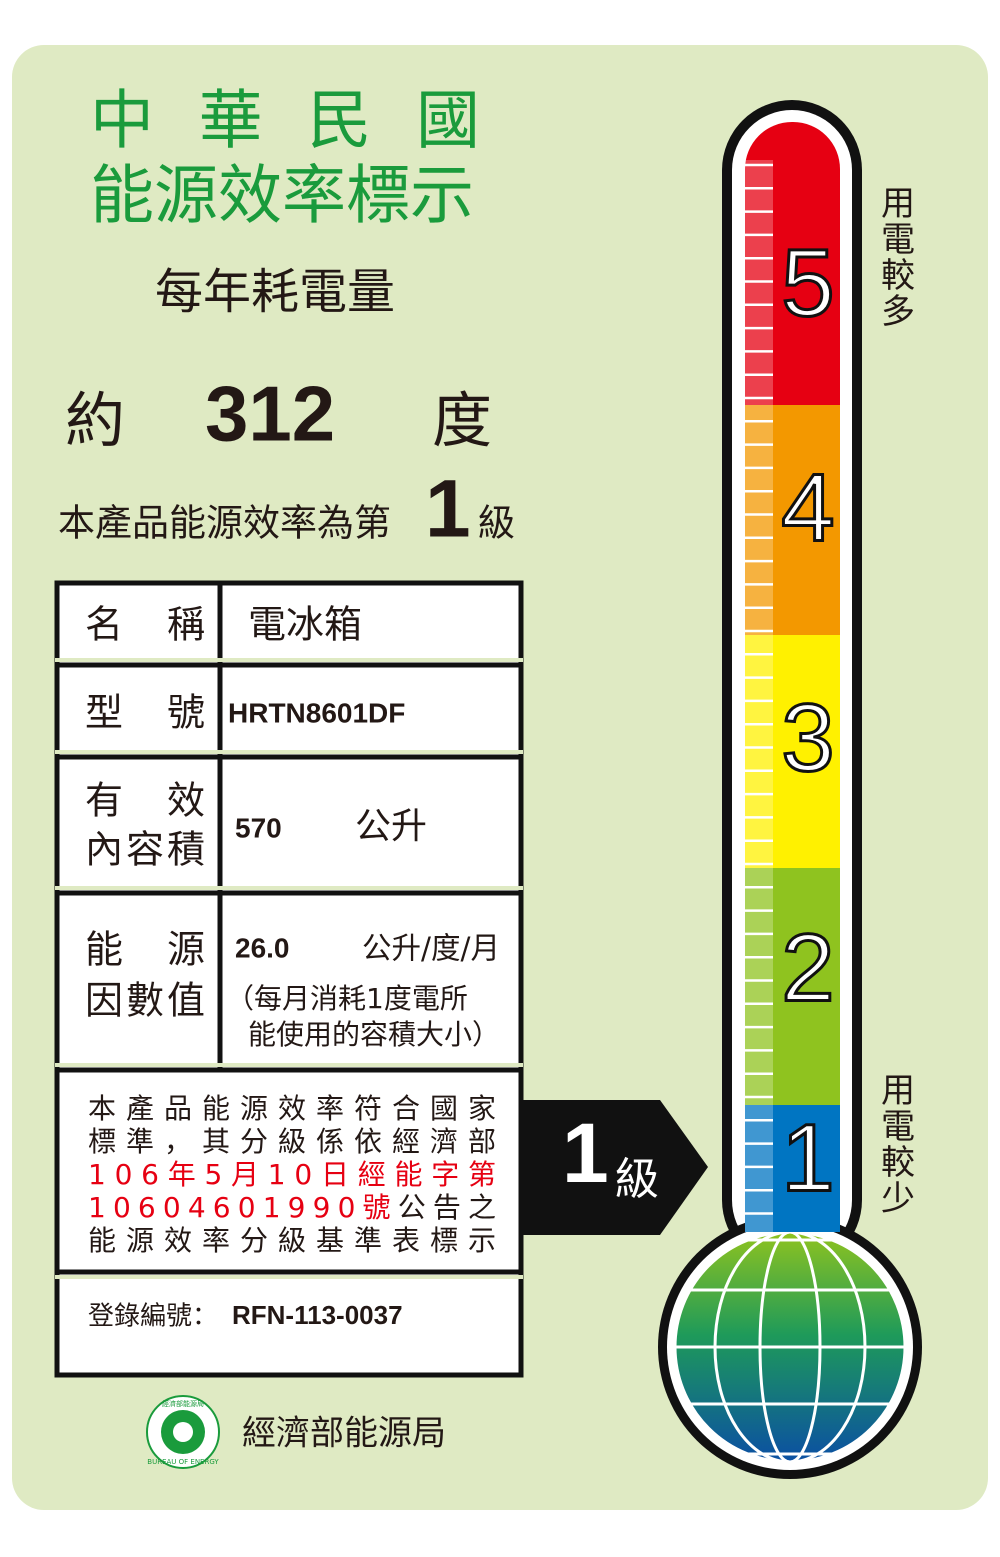  What do you see at coordinates (224, 523) in the screenshot?
I see `grade-prefix: 本產品能源效率為第` at bounding box center [224, 523].